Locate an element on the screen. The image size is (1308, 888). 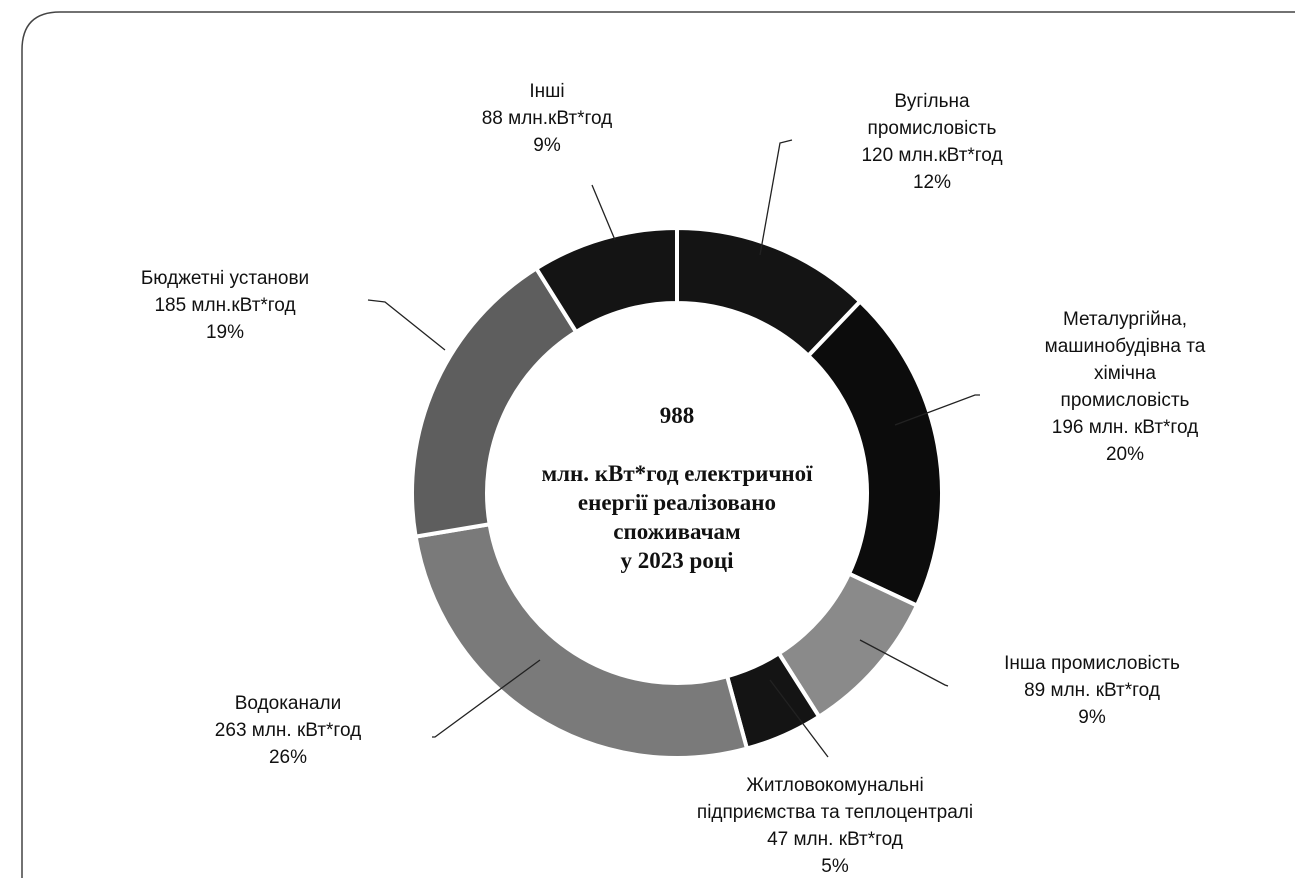
value-label: 89 млн. кВт*год is located at coordinates (1092, 690).